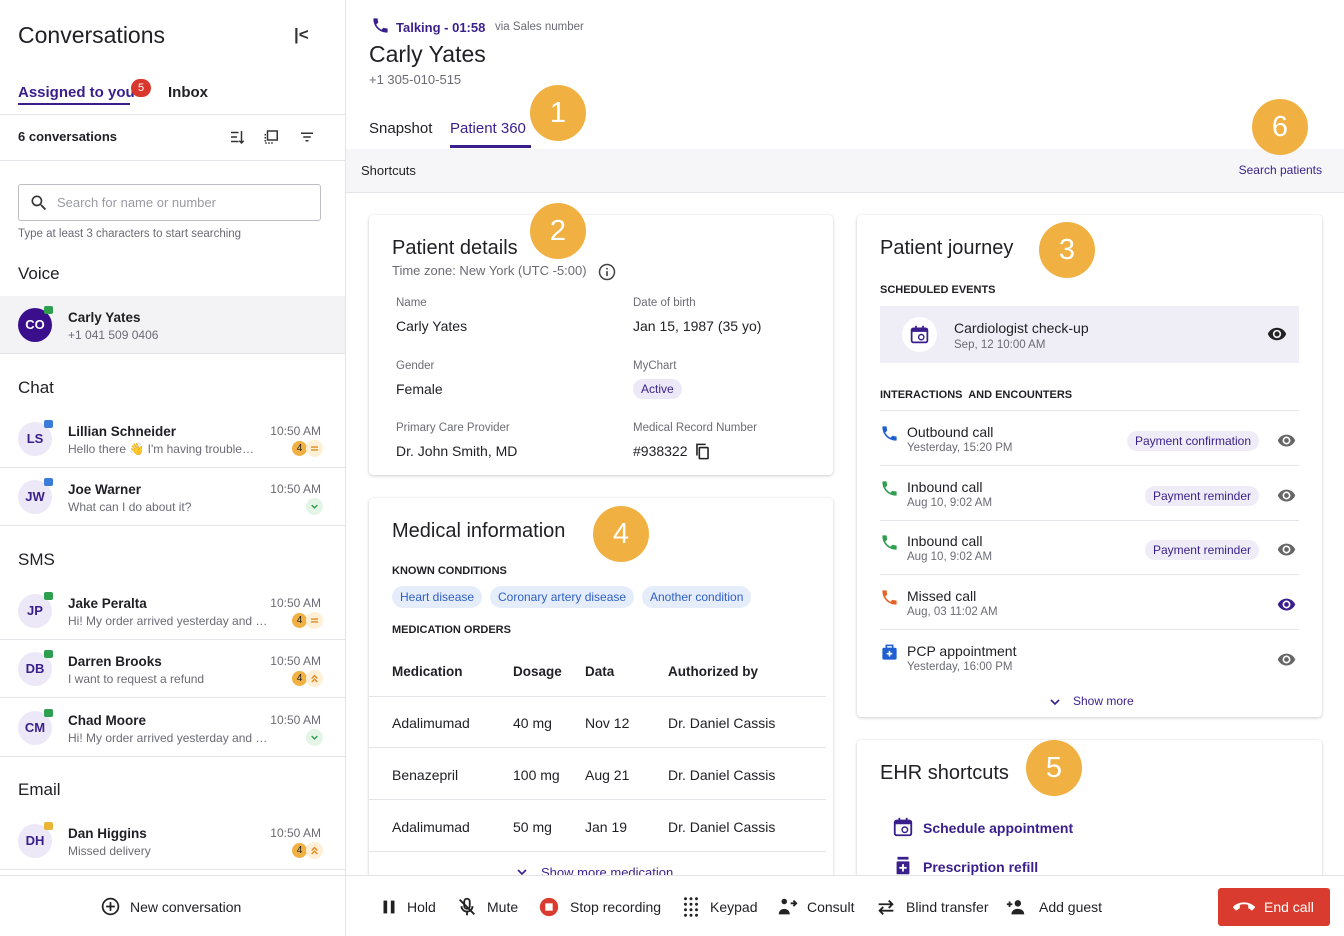  What do you see at coordinates (998, 828) in the screenshot?
I see `shortcut-link: Schedule appointment` at bounding box center [998, 828].